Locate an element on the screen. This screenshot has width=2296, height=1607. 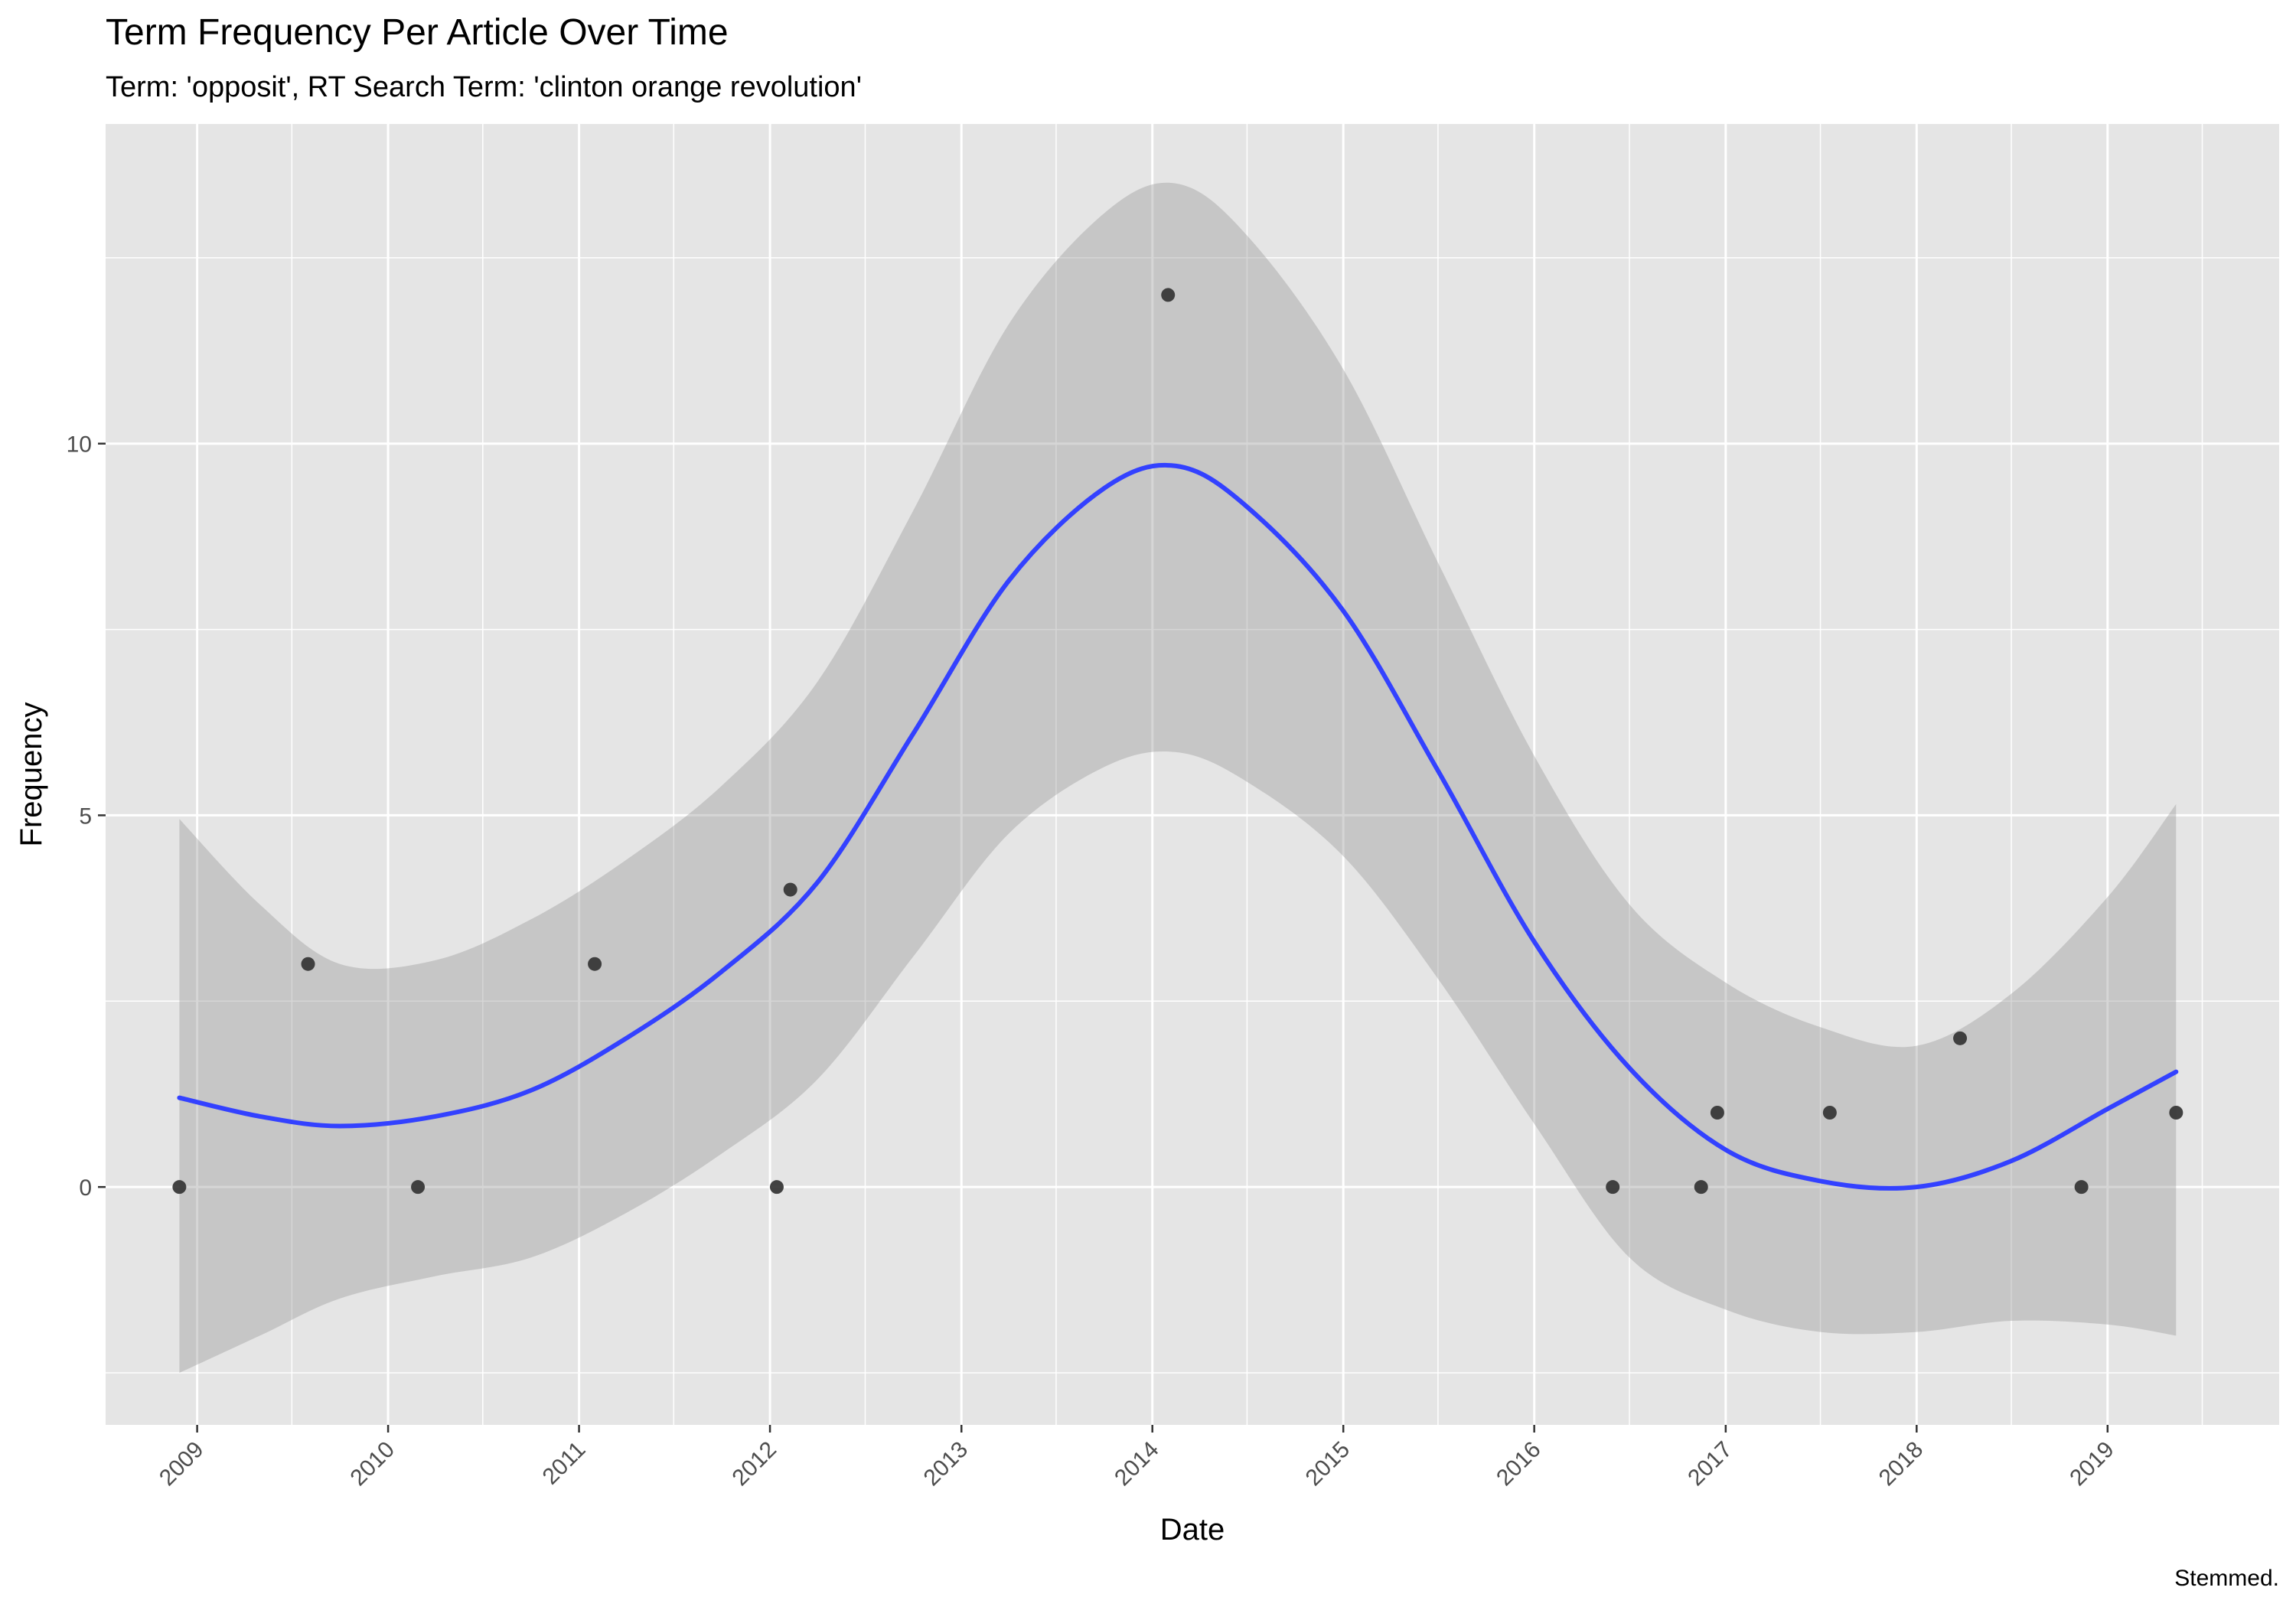
y-axis: 0 5 10 is located at coordinates (86, 817).